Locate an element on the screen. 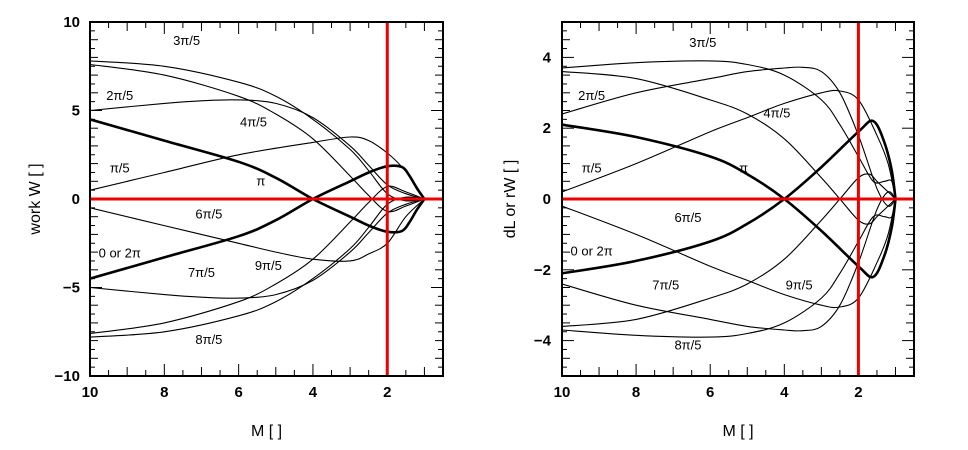 This screenshot has height=450, width=968. y-tick-label: −4 is located at coordinates (543, 341).